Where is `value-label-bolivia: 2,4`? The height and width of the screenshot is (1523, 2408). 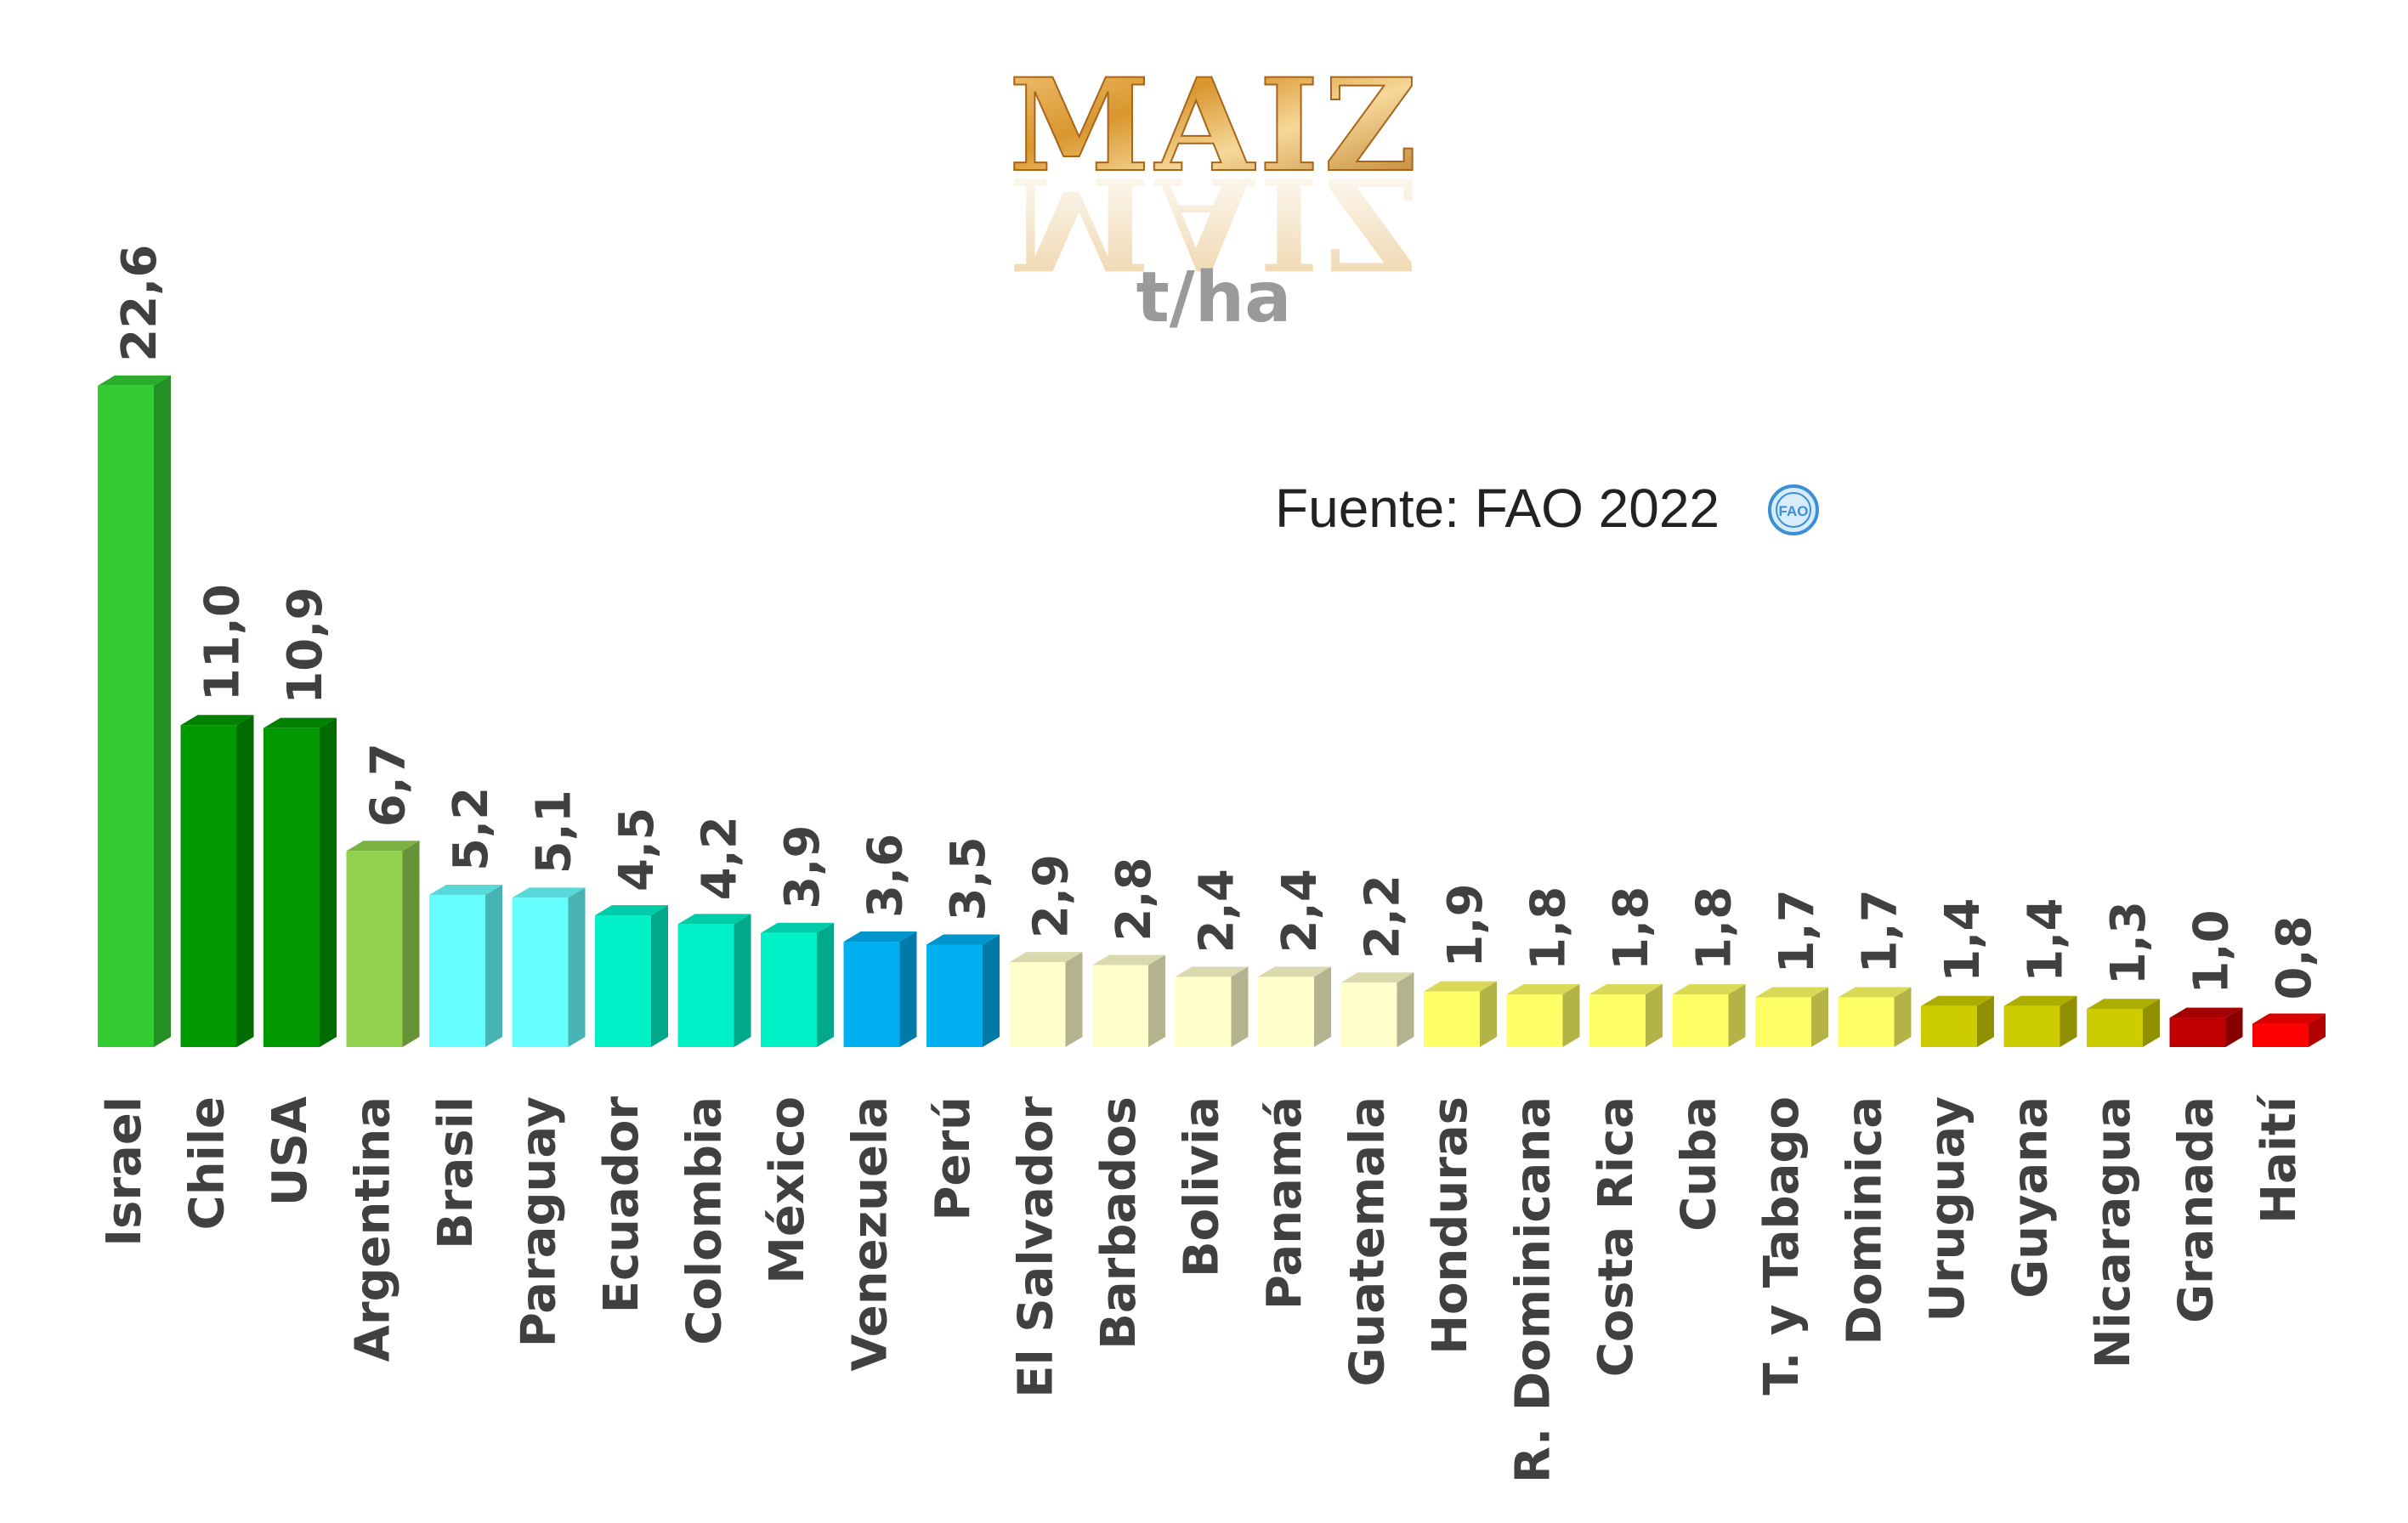
value-label-bolivia: 2,4 is located at coordinates (1218, 911).